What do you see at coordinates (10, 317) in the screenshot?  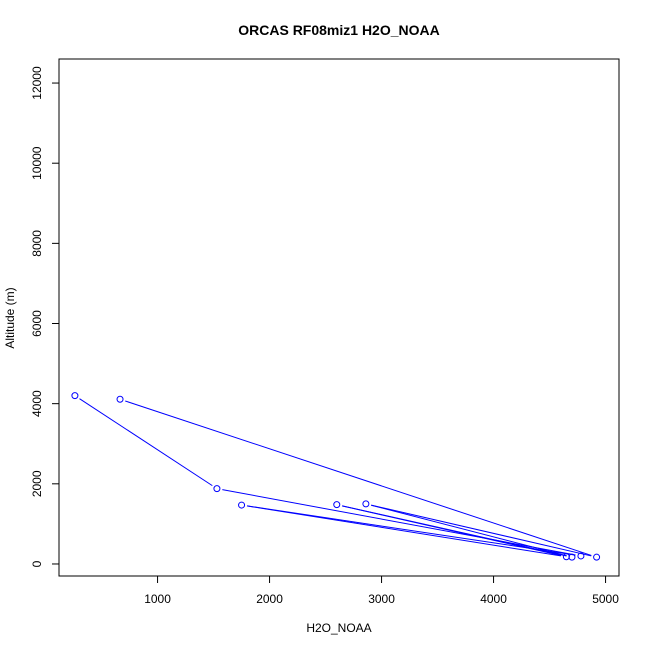 I see `y-axis-label: Altitude (m)` at bounding box center [10, 317].